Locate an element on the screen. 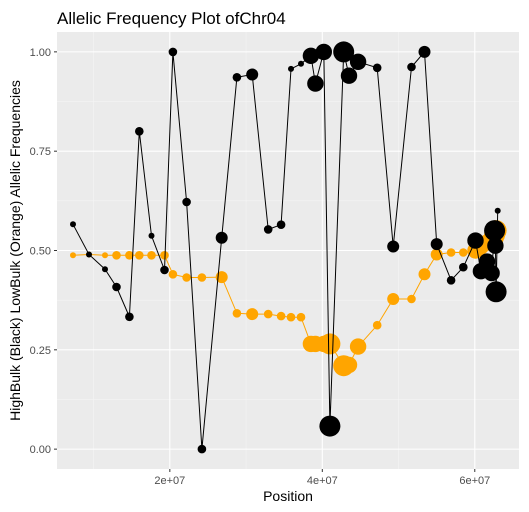  y-tick-label: 1.00 is located at coordinates (40, 53).